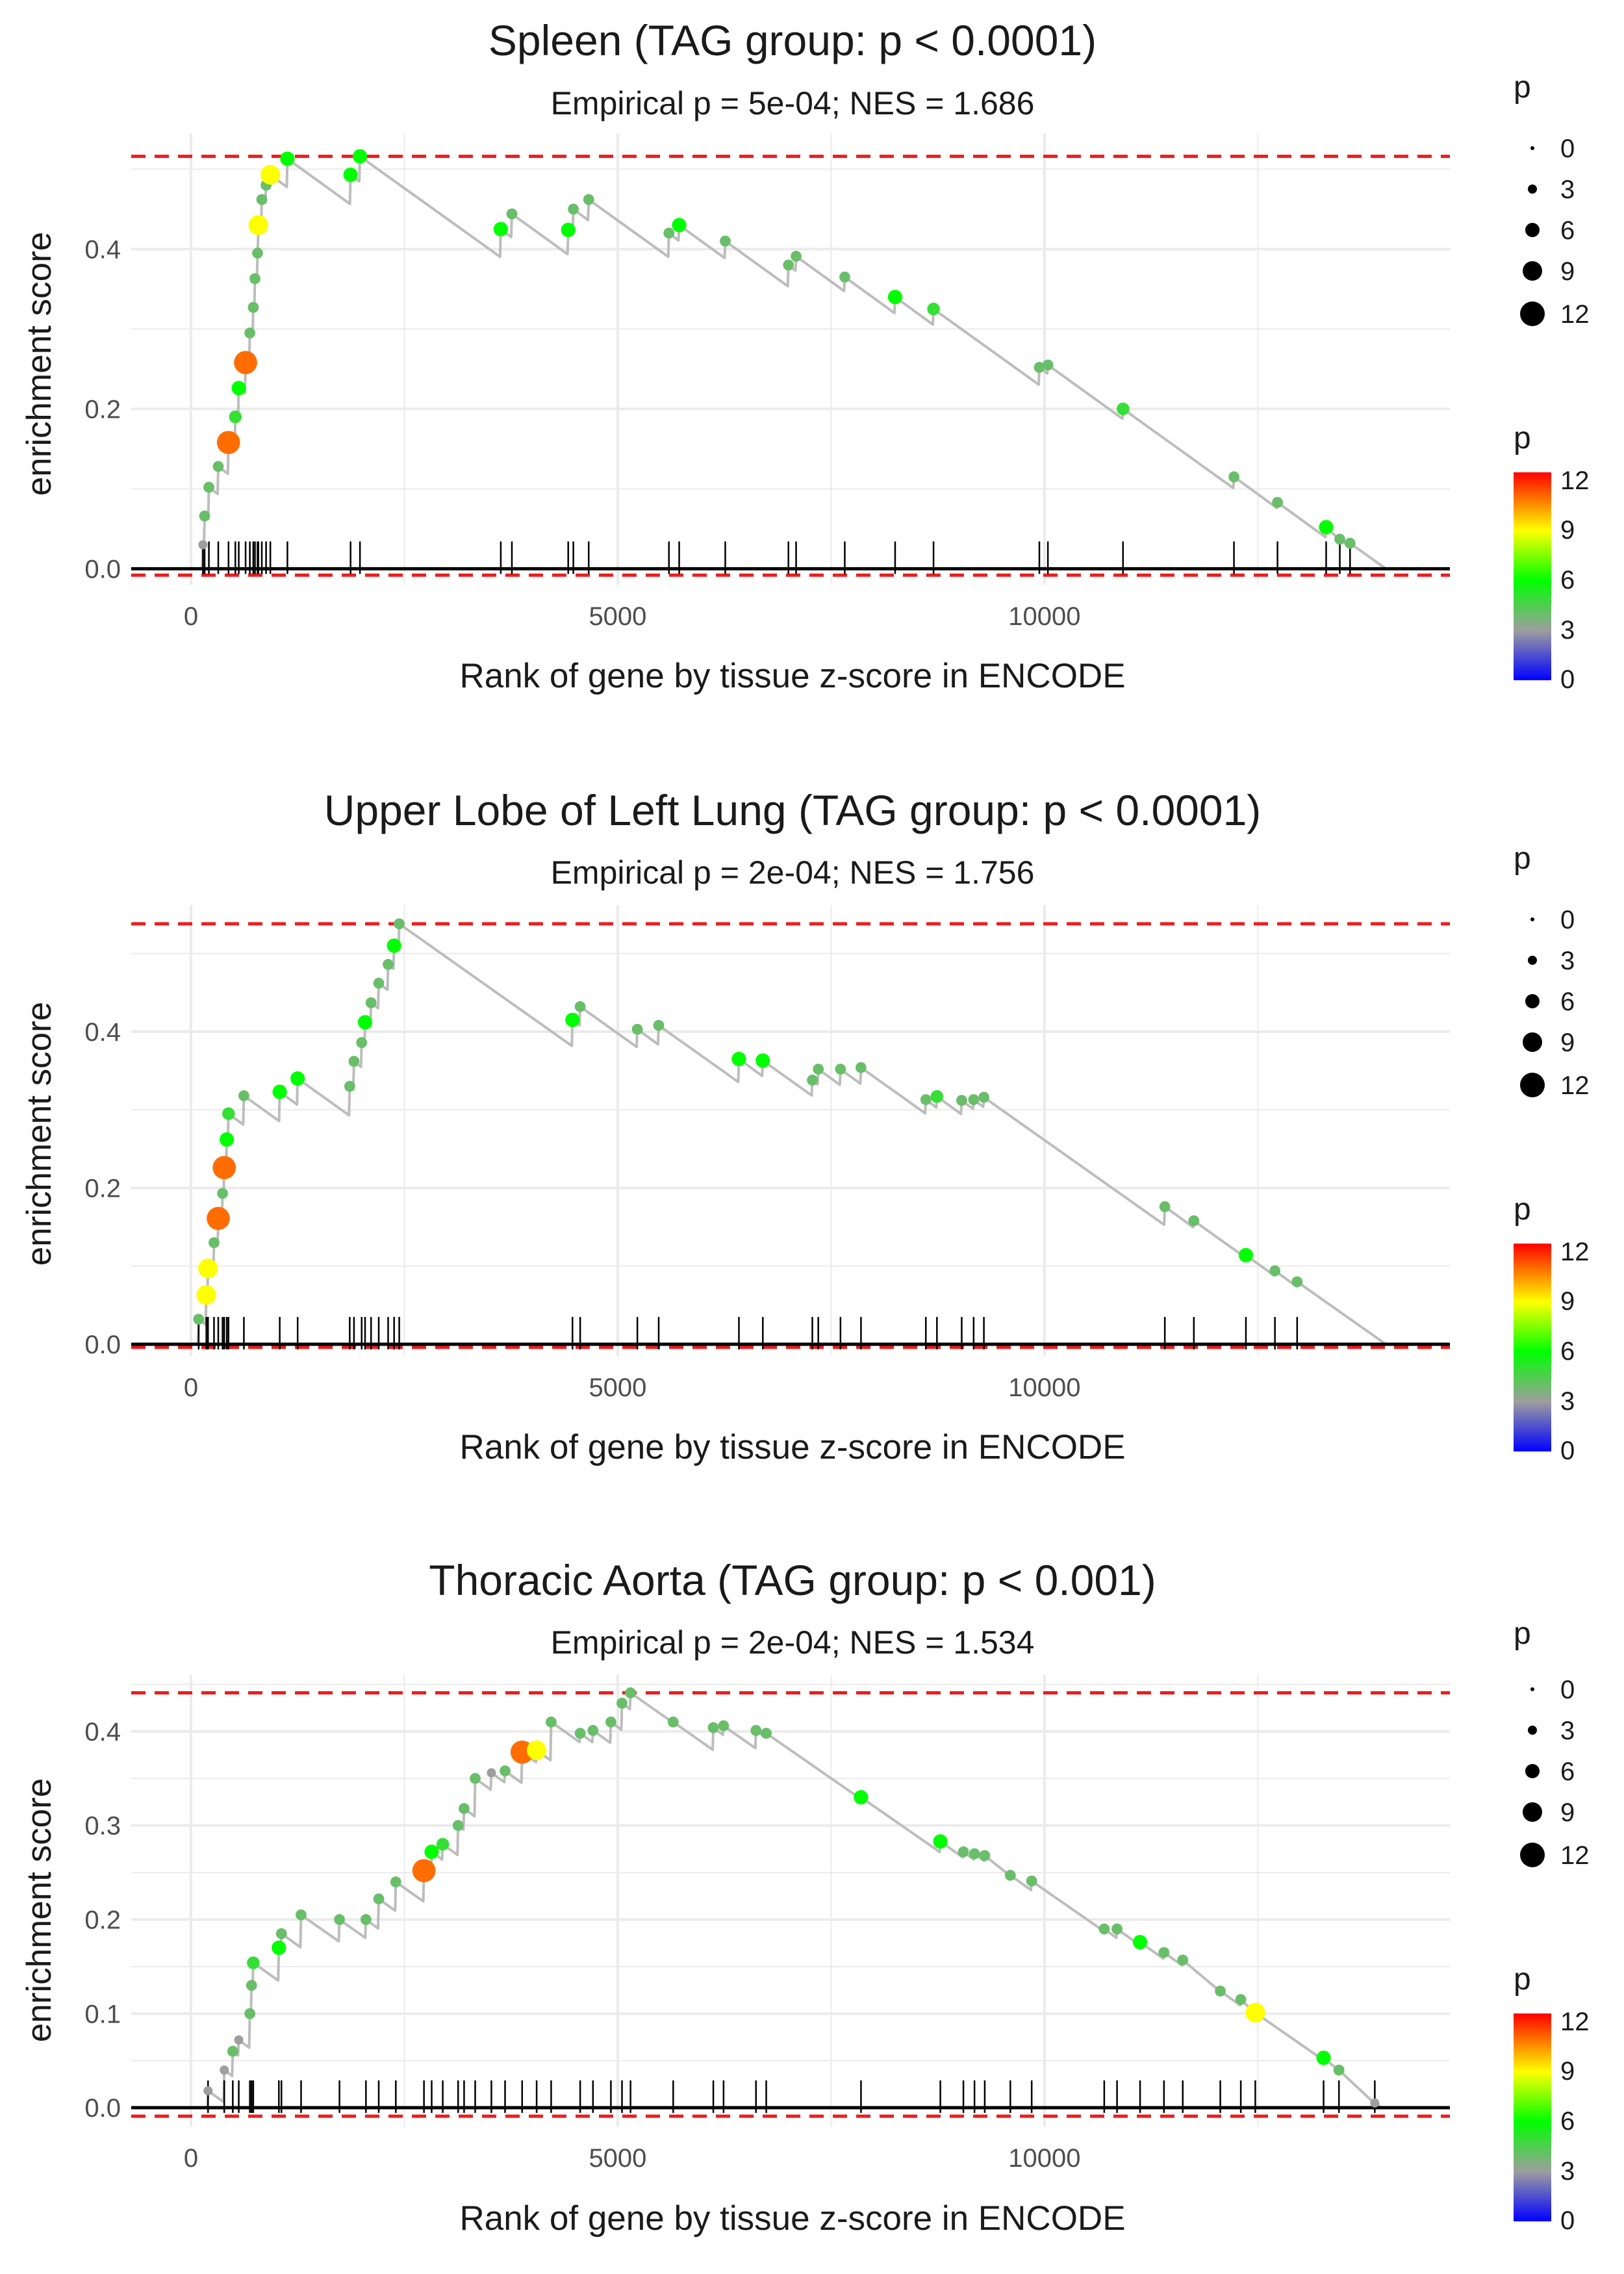 This screenshot has width=1624, height=2274. I want to click on y-tick-label: 0.1, so click(102, 2014).